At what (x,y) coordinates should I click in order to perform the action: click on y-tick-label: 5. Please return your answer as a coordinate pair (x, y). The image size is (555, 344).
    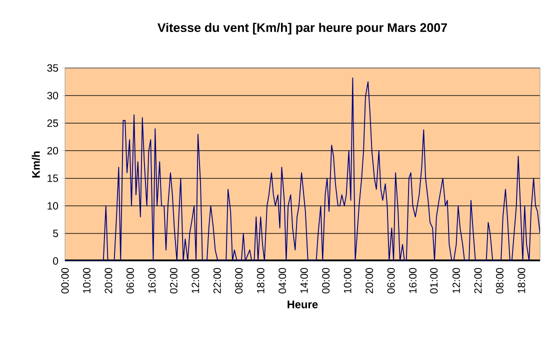
    Looking at the image, I should click on (55, 234).